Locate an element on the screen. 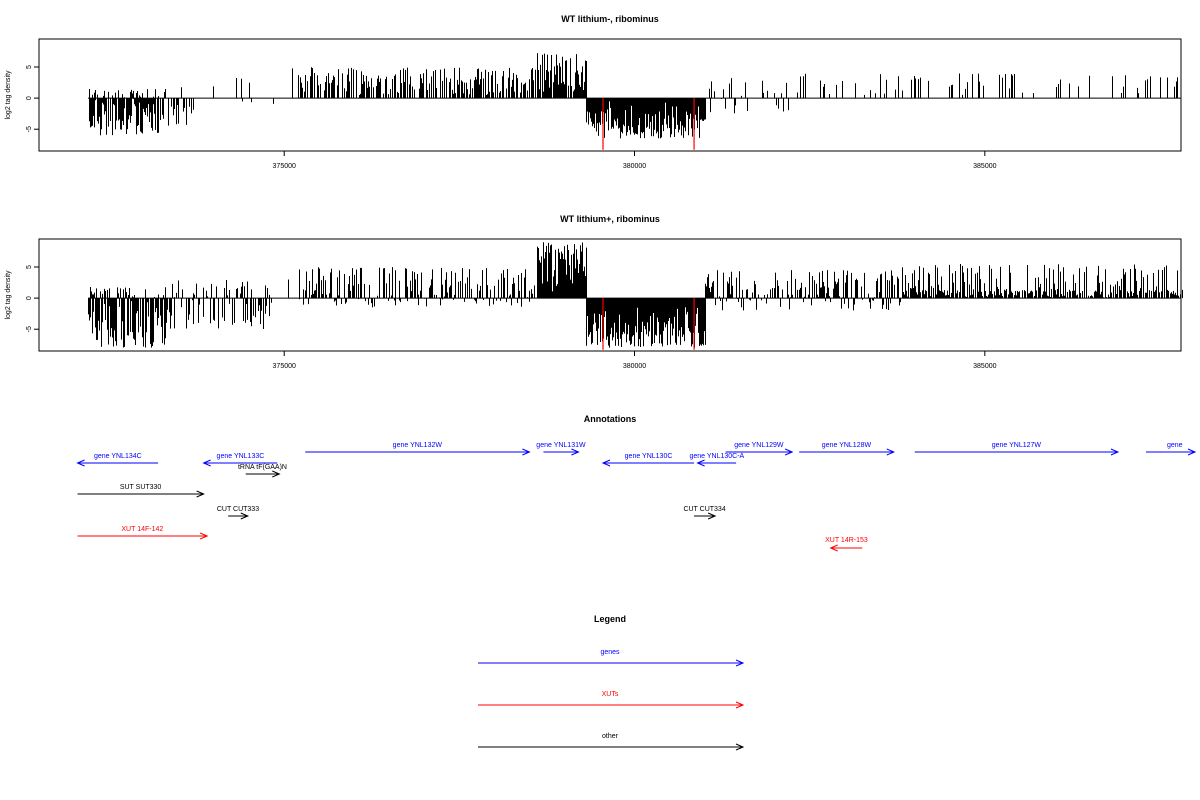 The width and height of the screenshot is (1200, 800). feature-label: gene YNL130C-A is located at coordinates (716, 456).